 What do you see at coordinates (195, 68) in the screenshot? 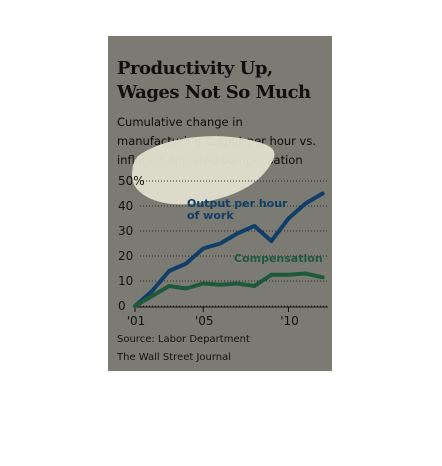
I see `title-line-1: Productivity Up,` at bounding box center [195, 68].